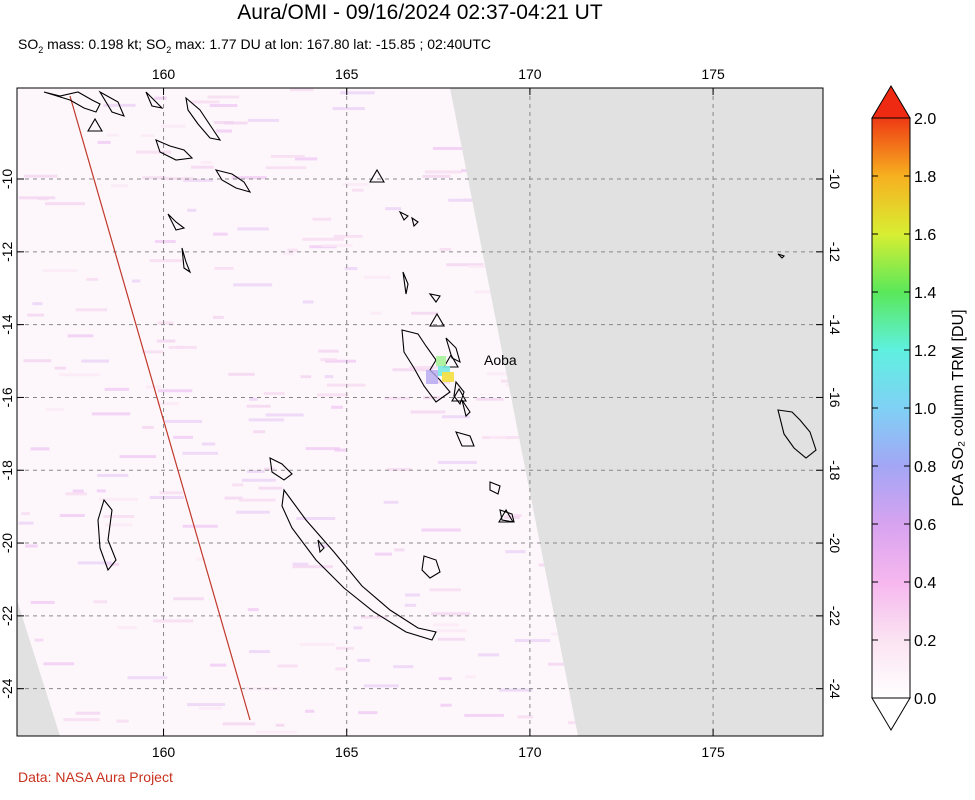 The image size is (975, 800). Describe the element at coordinates (925, 641) in the screenshot. I see `colorbar-tick-label: 0.2` at that location.